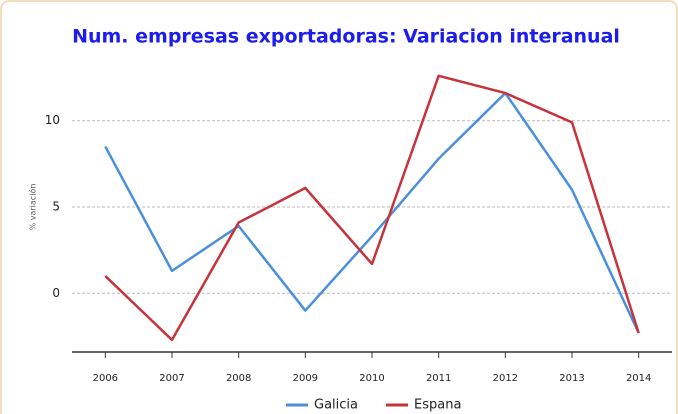  What do you see at coordinates (638, 378) in the screenshot?
I see `x-tick-label: 2014` at bounding box center [638, 378].